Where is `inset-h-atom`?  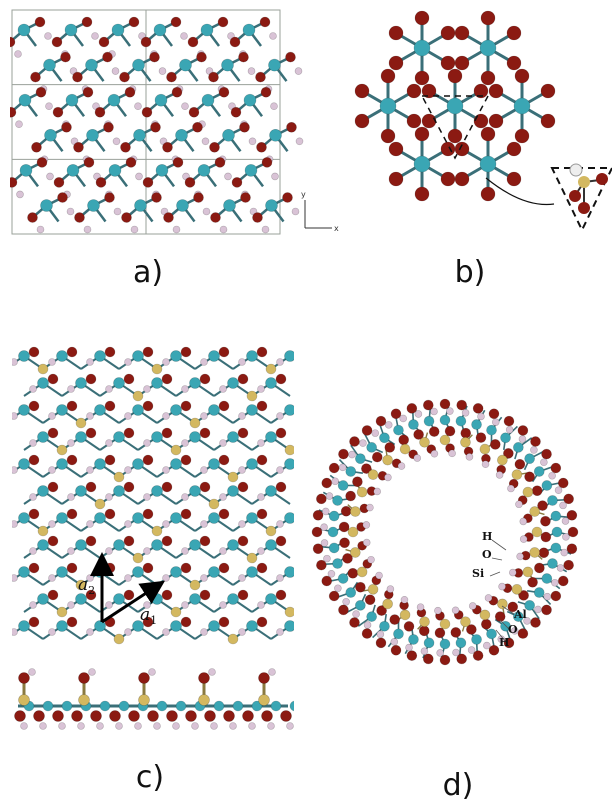 inset-h-atom is located at coordinates (576, 170).